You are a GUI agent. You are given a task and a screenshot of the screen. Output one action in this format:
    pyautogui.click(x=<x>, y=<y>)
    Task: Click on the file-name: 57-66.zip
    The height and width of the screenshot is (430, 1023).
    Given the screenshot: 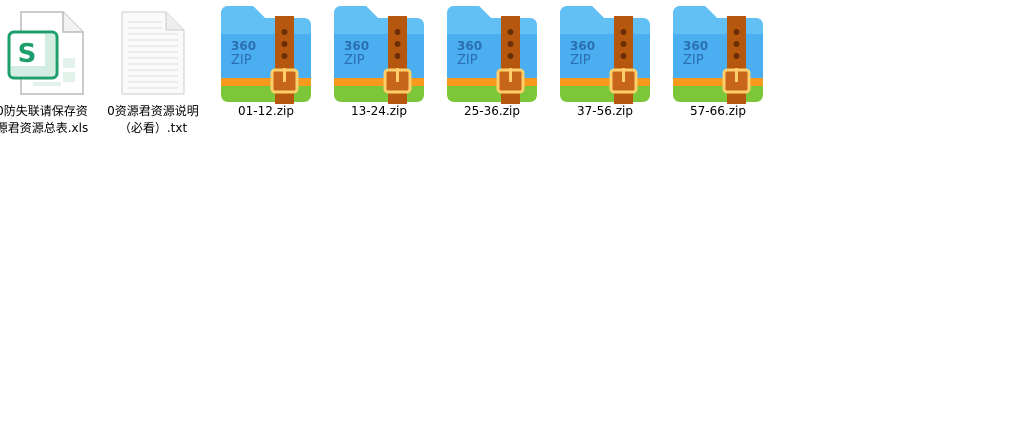 What is the action you would take?
    pyautogui.click(x=718, y=111)
    